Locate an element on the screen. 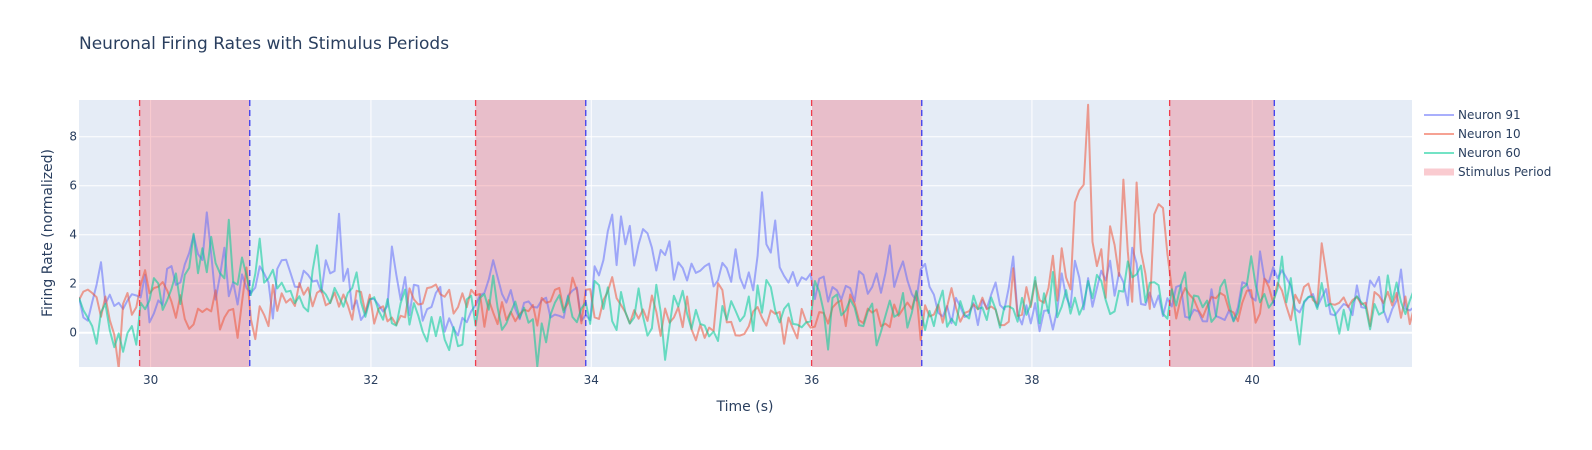  x-tick-label: 40 is located at coordinates (1252, 380).